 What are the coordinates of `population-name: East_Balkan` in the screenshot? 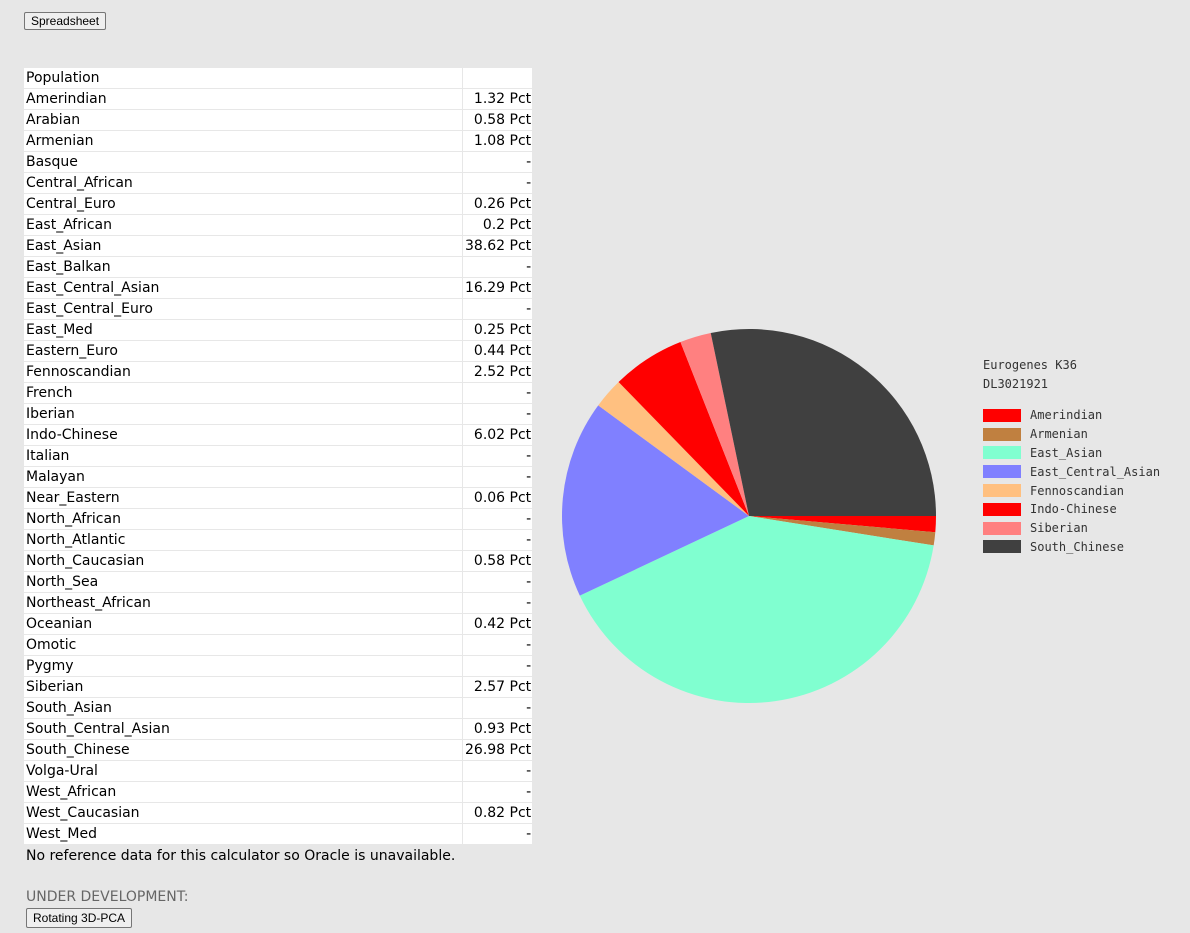 It's located at (243, 267).